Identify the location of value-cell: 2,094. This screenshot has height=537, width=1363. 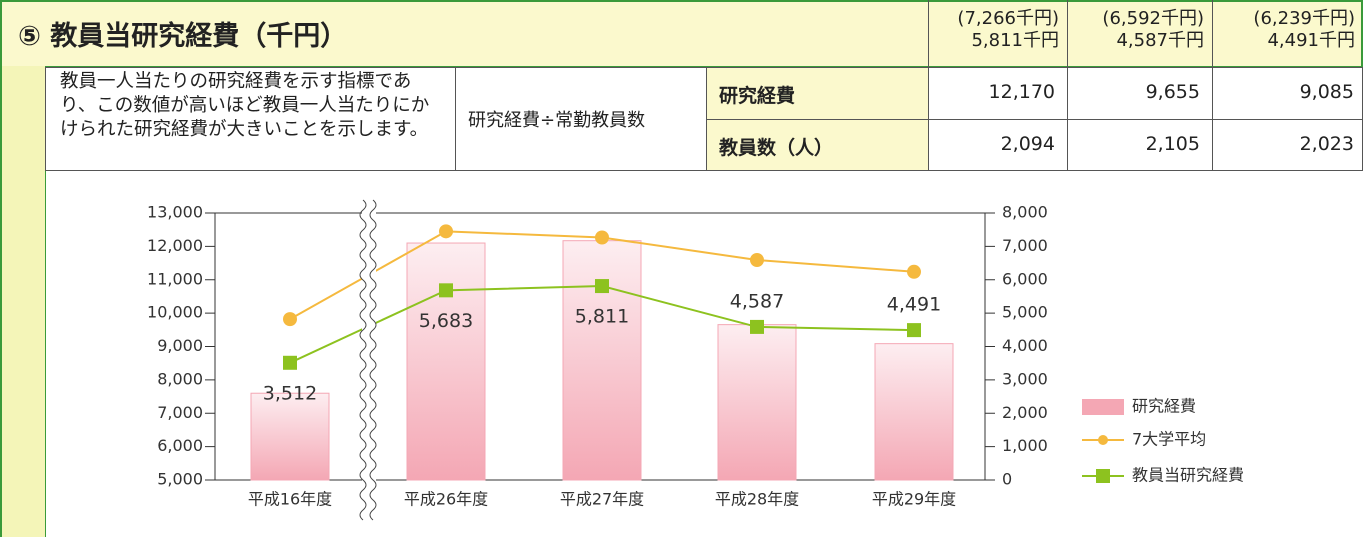
(998, 145).